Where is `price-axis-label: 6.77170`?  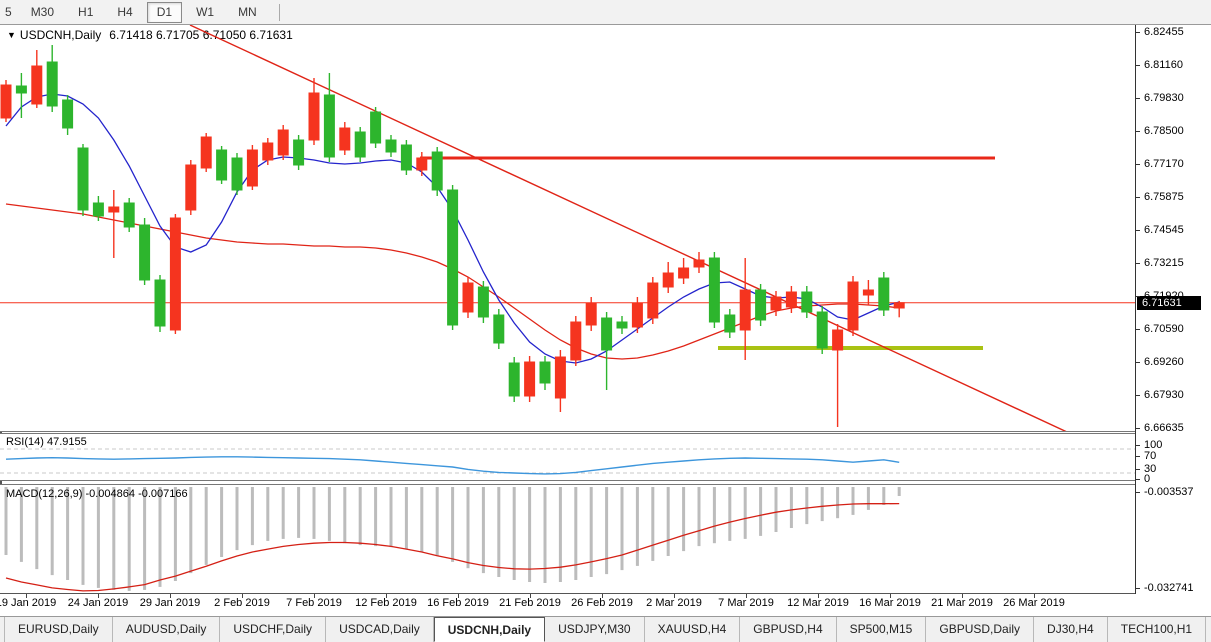
price-axis-label: 6.77170 is located at coordinates (1164, 164).